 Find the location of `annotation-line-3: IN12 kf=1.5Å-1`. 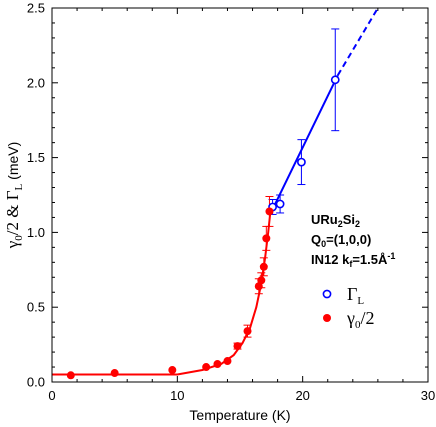

annotation-line-3: IN12 kf=1.5Å-1 is located at coordinates (353, 260).